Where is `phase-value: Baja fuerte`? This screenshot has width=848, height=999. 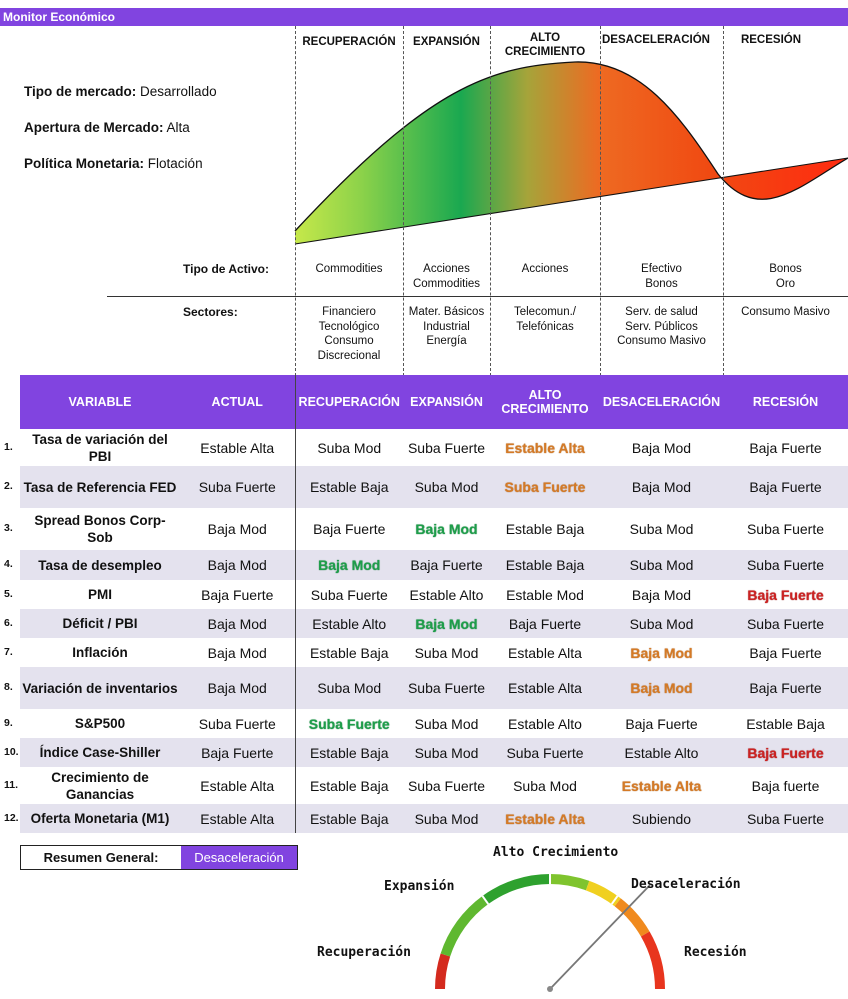
phase-value: Baja fuerte is located at coordinates (785, 785).